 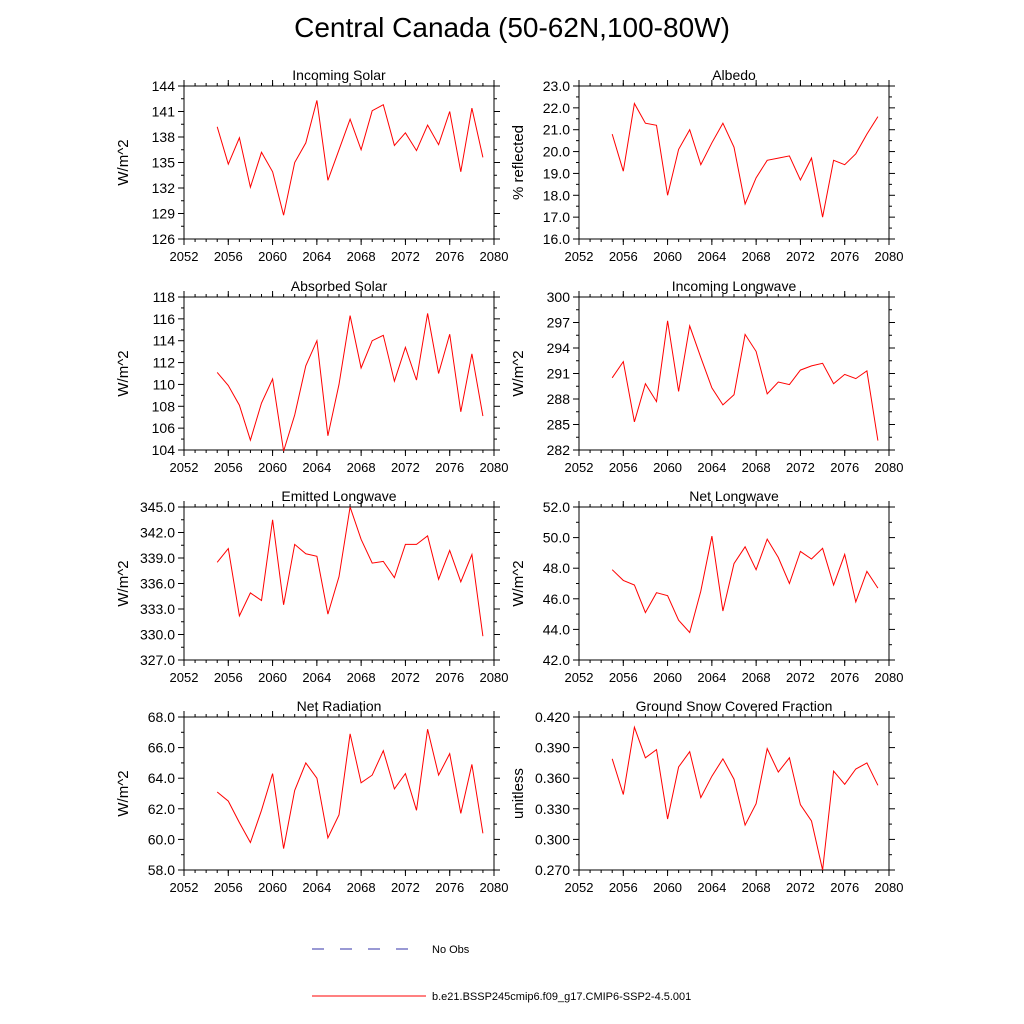 I want to click on y-tick-label: 116, so click(x=164, y=319).